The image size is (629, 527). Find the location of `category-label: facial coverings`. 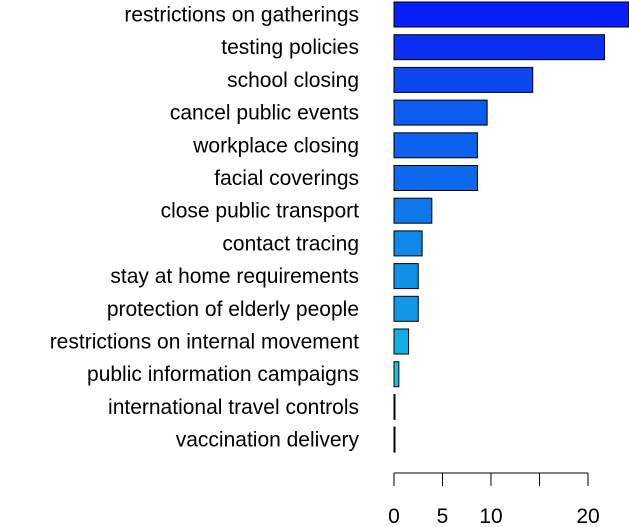

category-label: facial coverings is located at coordinates (286, 178).